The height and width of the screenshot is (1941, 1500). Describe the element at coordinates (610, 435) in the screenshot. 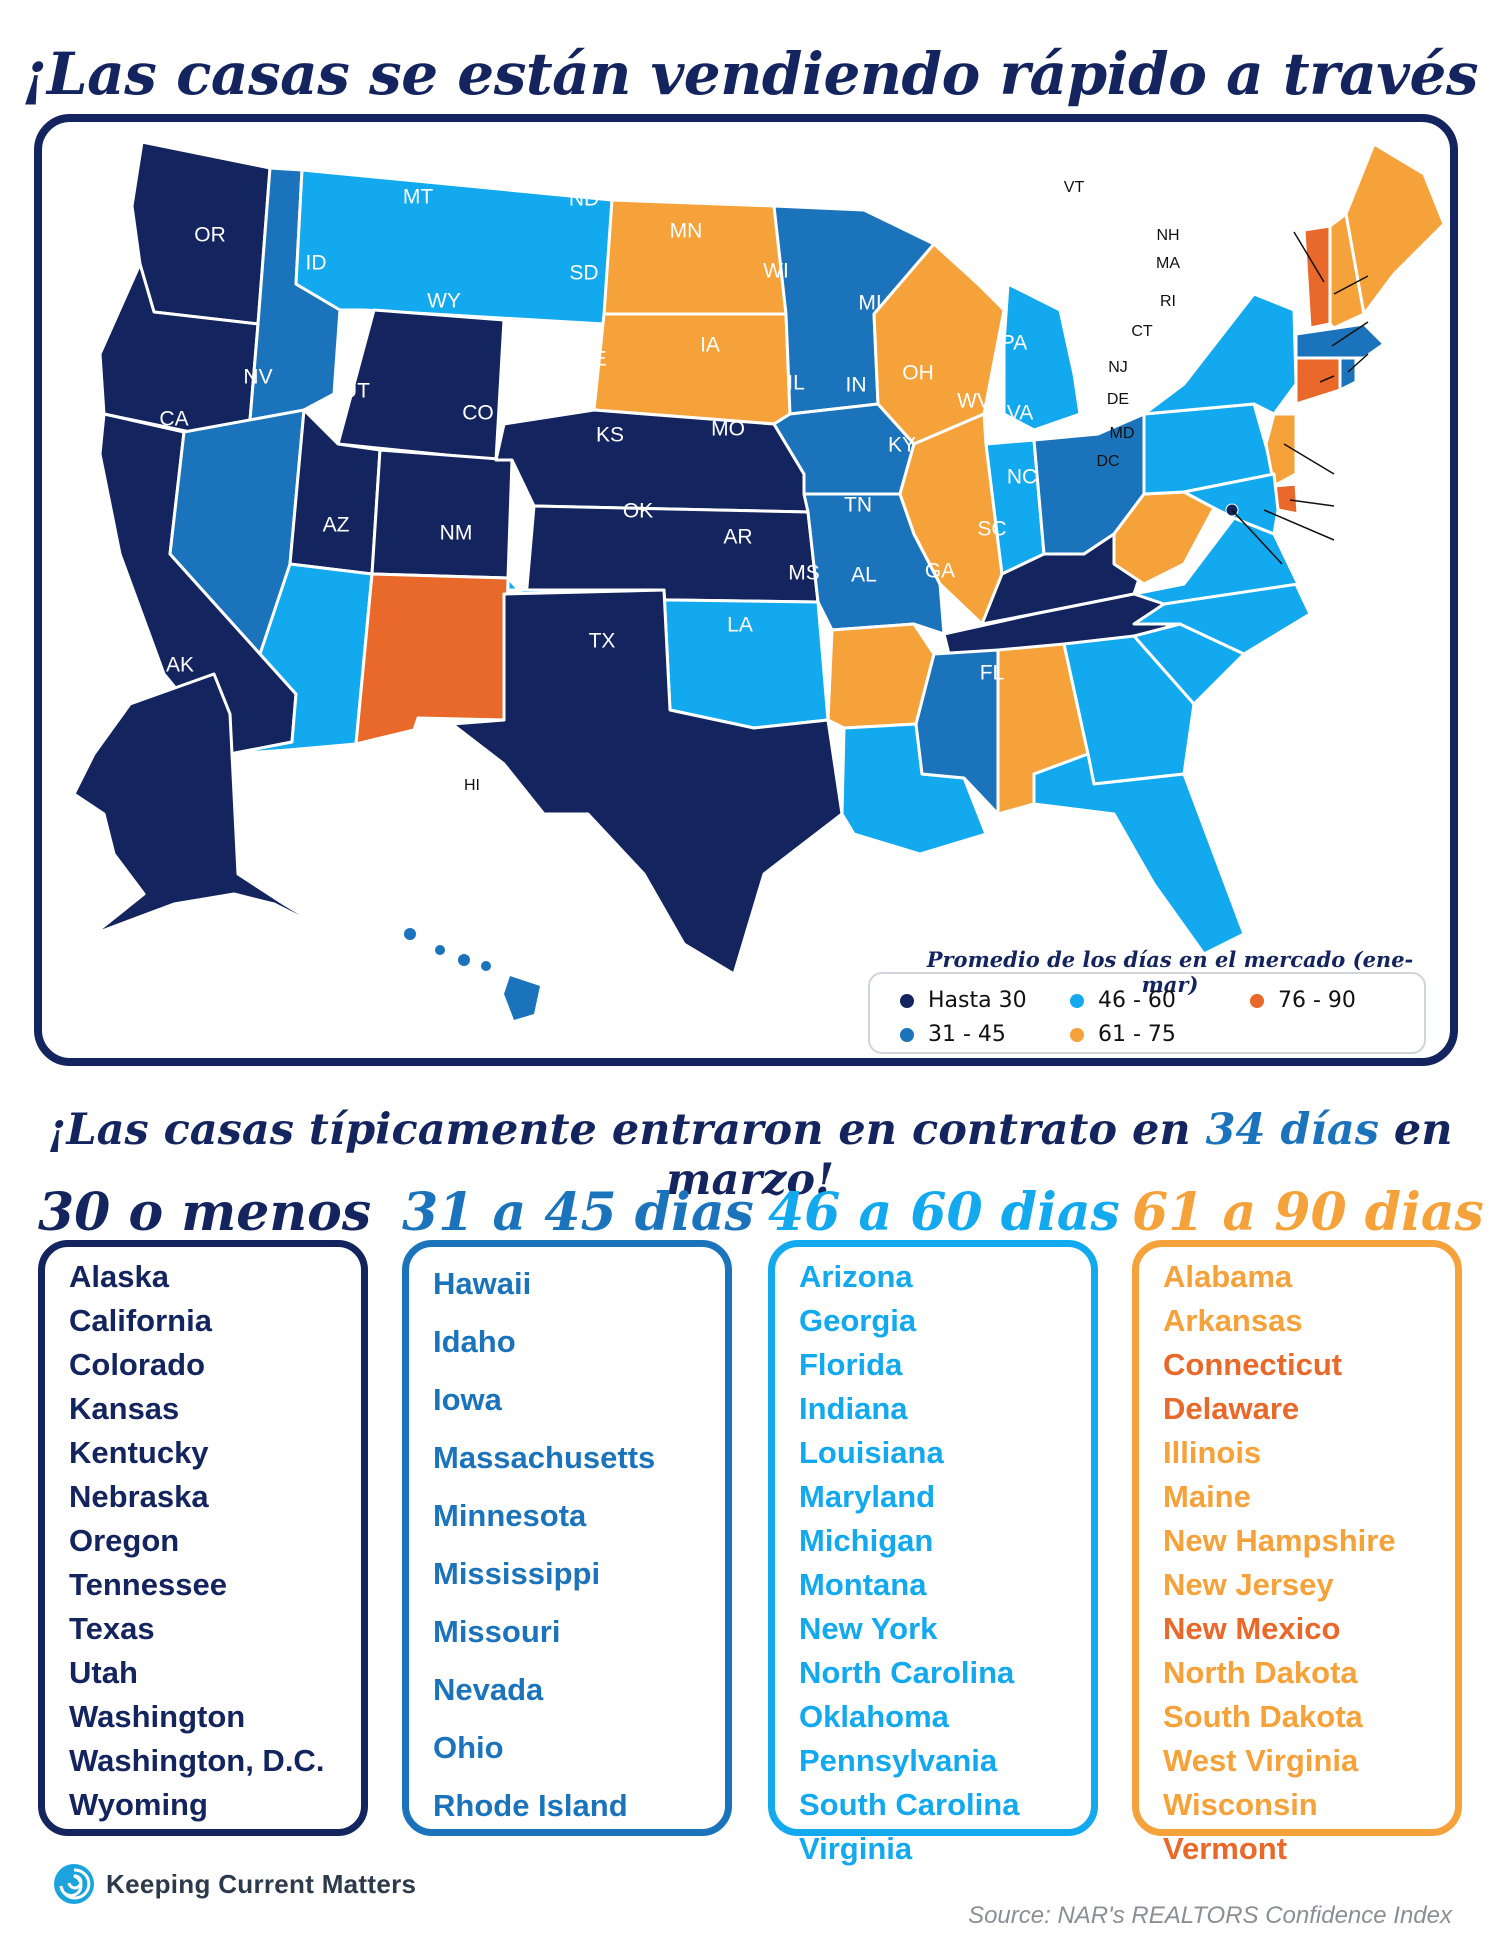

I see `state-label-ks: KS` at that location.